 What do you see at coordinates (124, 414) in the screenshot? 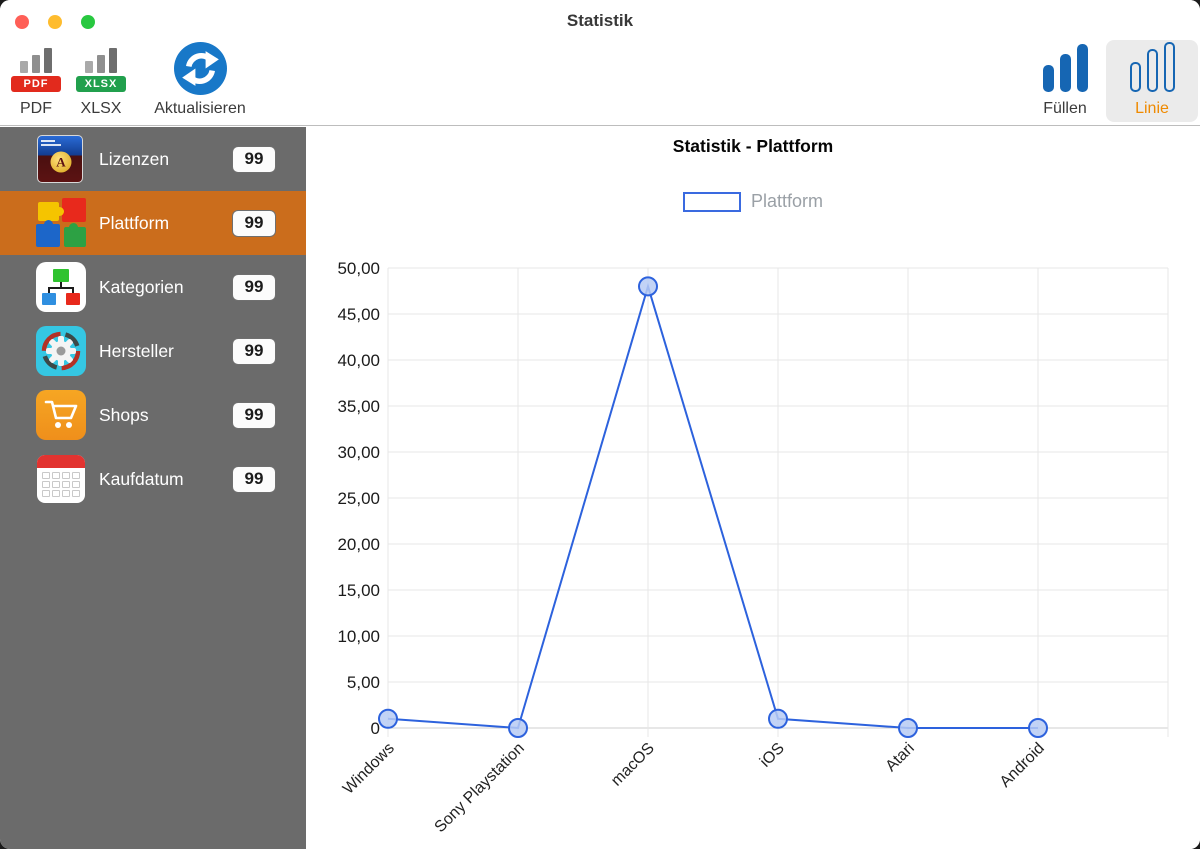
I see `sidebar-item-label: Shops` at bounding box center [124, 414].